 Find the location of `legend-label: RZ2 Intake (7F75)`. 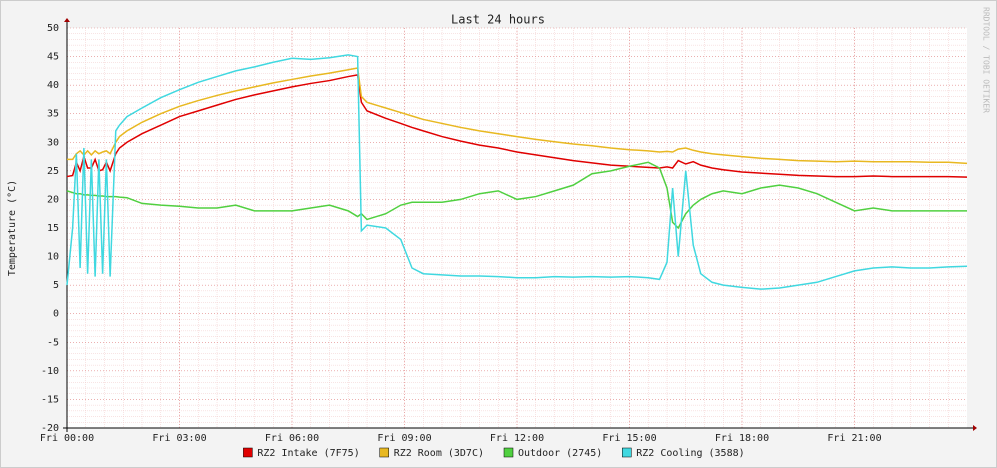

legend-label: RZ2 Intake (7F75) is located at coordinates (308, 453).